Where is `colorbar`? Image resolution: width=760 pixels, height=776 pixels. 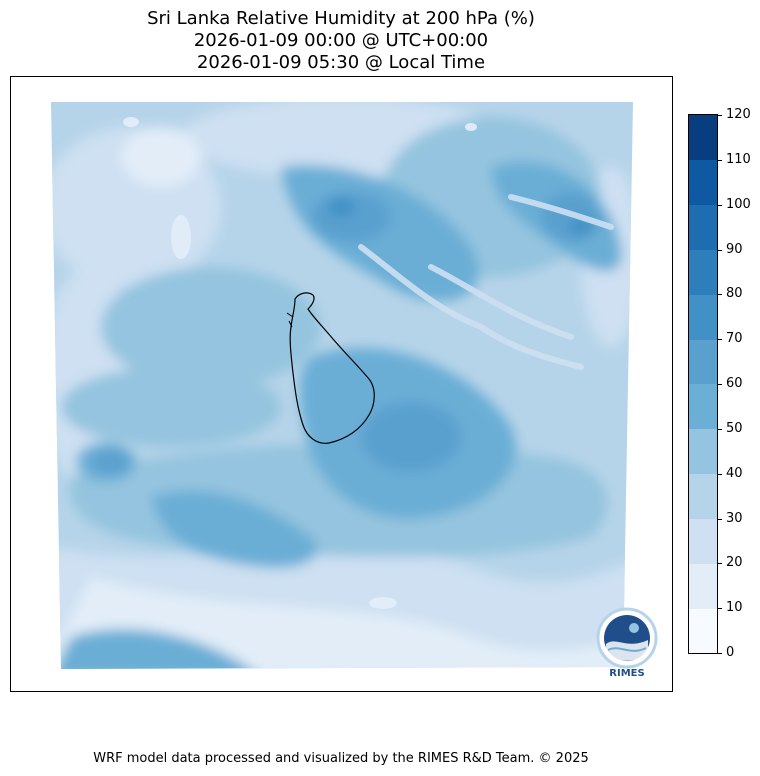 colorbar is located at coordinates (703, 384).